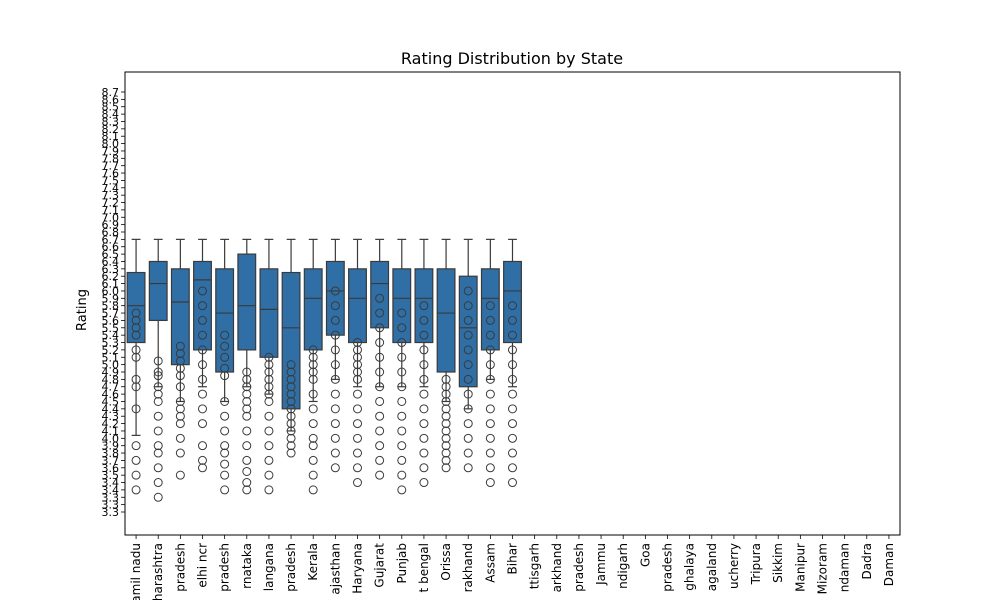 This screenshot has height=600, width=1000. I want to click on x-tick-label: Mizoram, so click(823, 568).